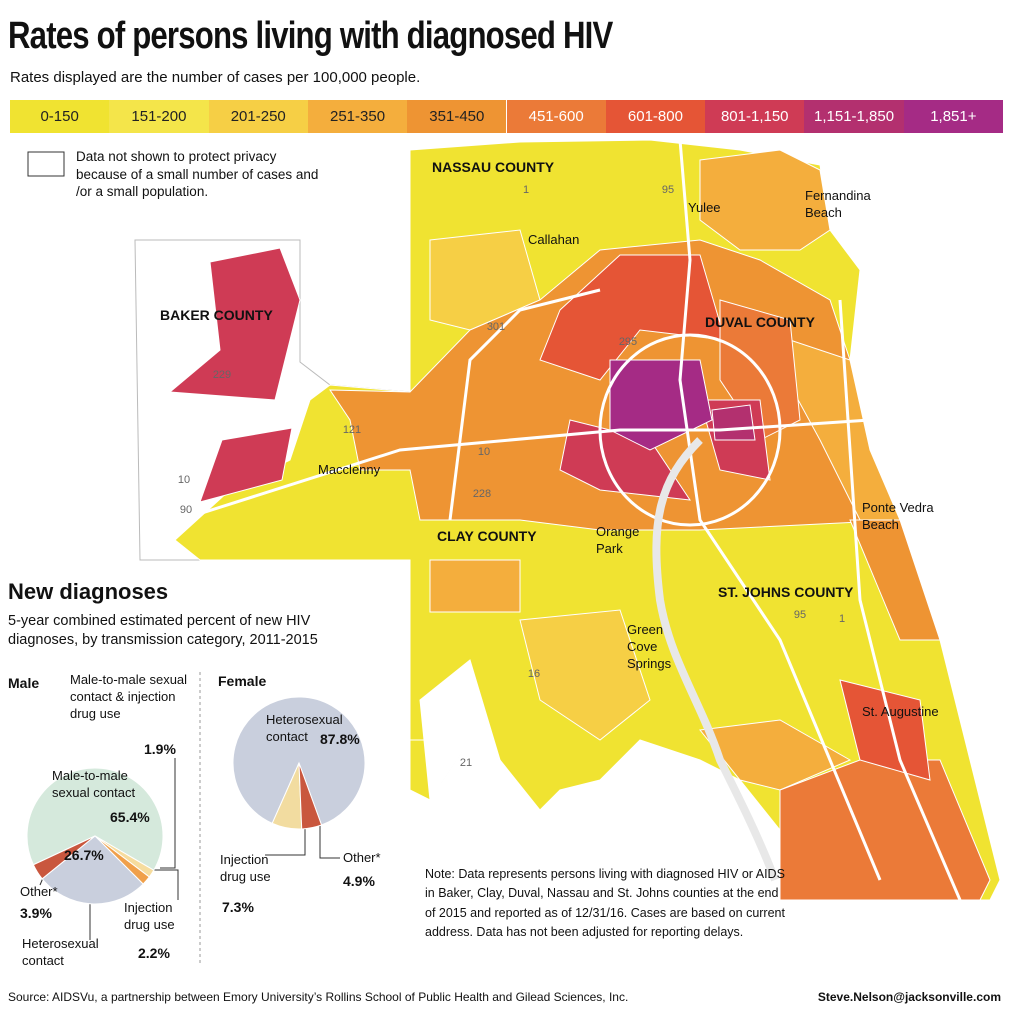 This screenshot has width=1009, height=1012. I want to click on value-label: 3.9%, so click(36, 913).